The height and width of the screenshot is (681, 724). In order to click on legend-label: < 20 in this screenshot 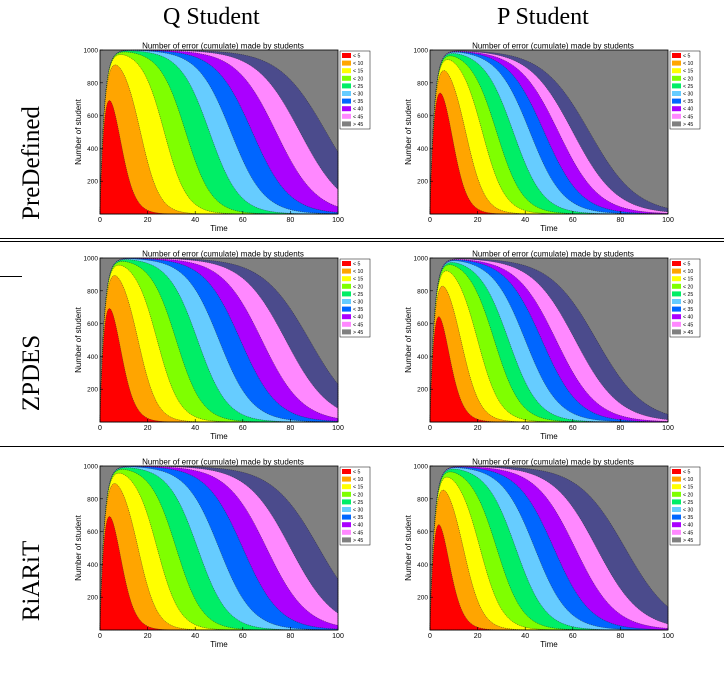, I will do `click(358, 495)`.